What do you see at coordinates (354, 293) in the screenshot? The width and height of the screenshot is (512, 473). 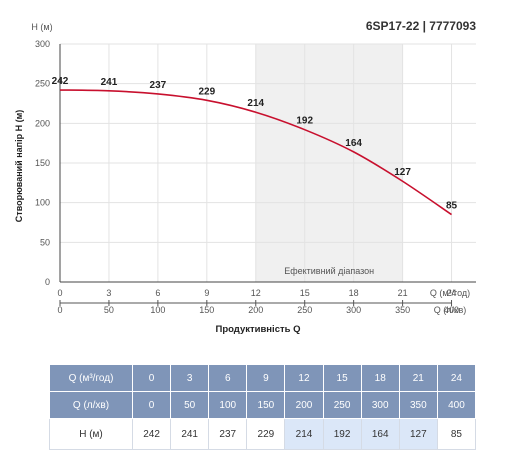 I see `x-tick-label: 18` at bounding box center [354, 293].